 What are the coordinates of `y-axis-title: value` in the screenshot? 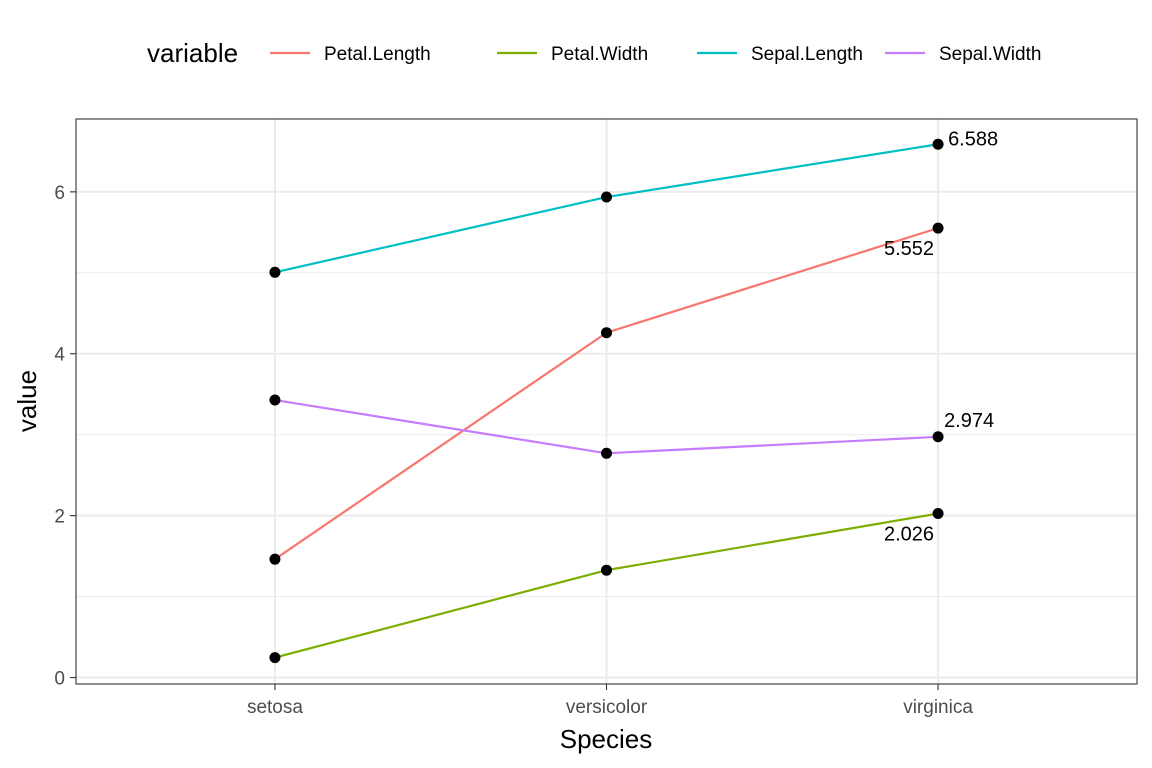 It's located at (27, 401).